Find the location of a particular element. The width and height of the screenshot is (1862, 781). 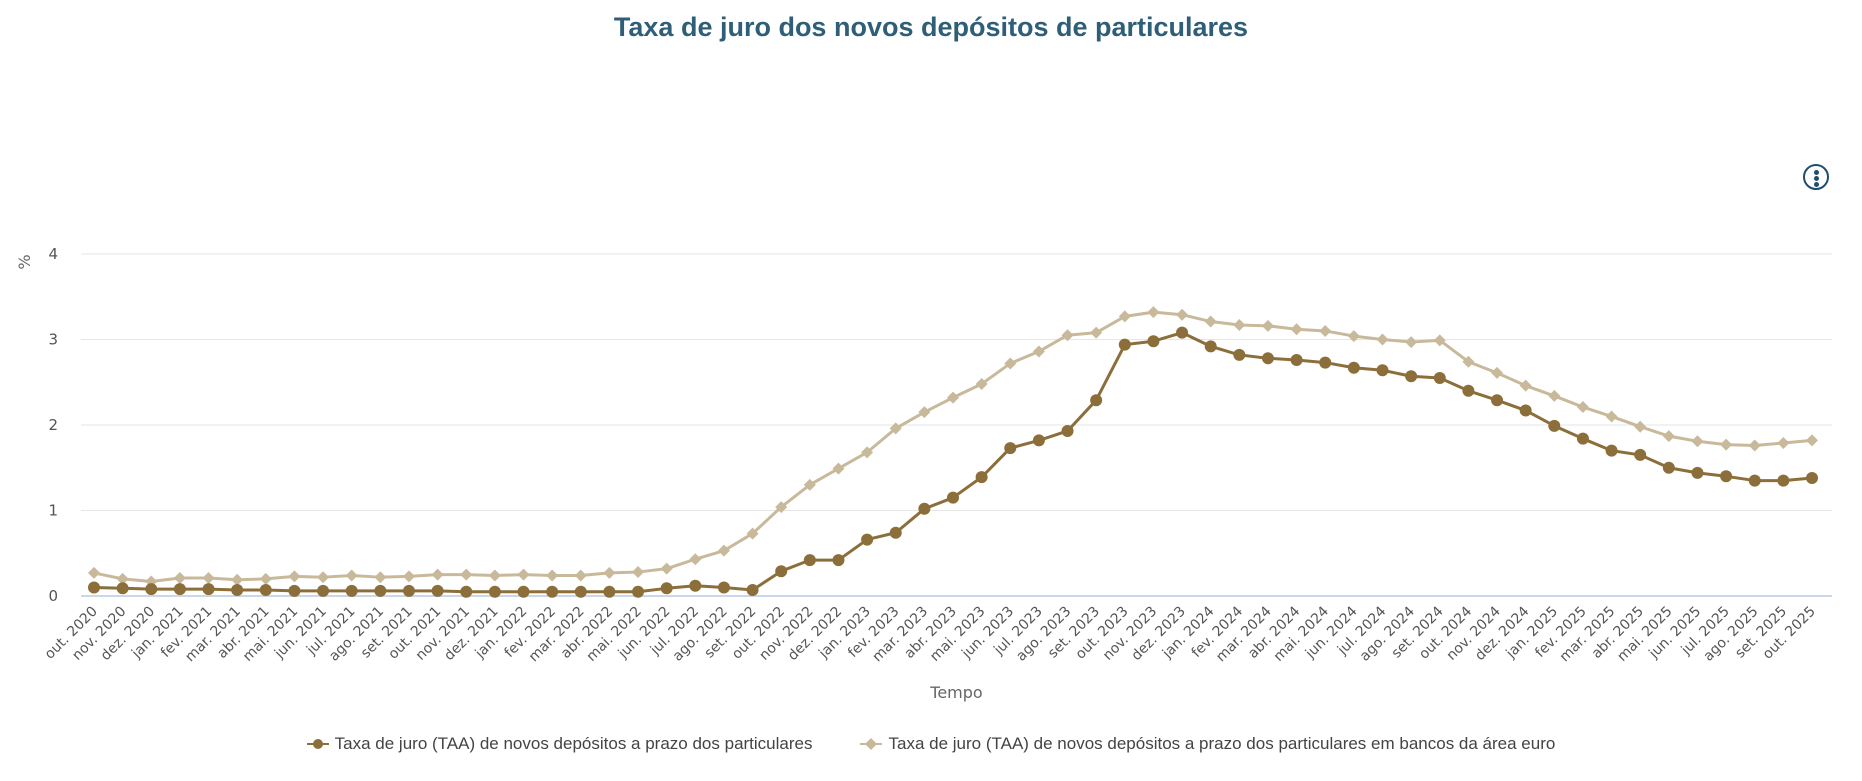

more-vertical-icon is located at coordinates (1816, 177).